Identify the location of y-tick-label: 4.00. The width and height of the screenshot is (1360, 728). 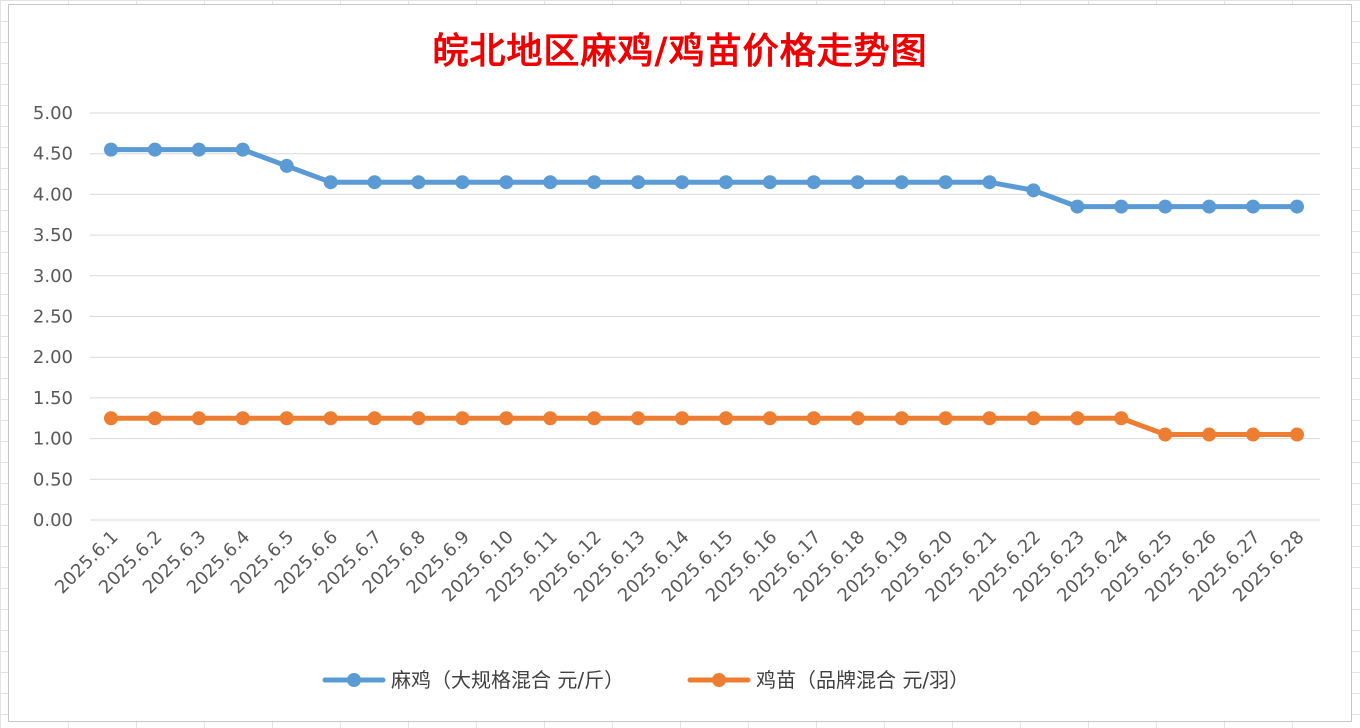
(53, 194).